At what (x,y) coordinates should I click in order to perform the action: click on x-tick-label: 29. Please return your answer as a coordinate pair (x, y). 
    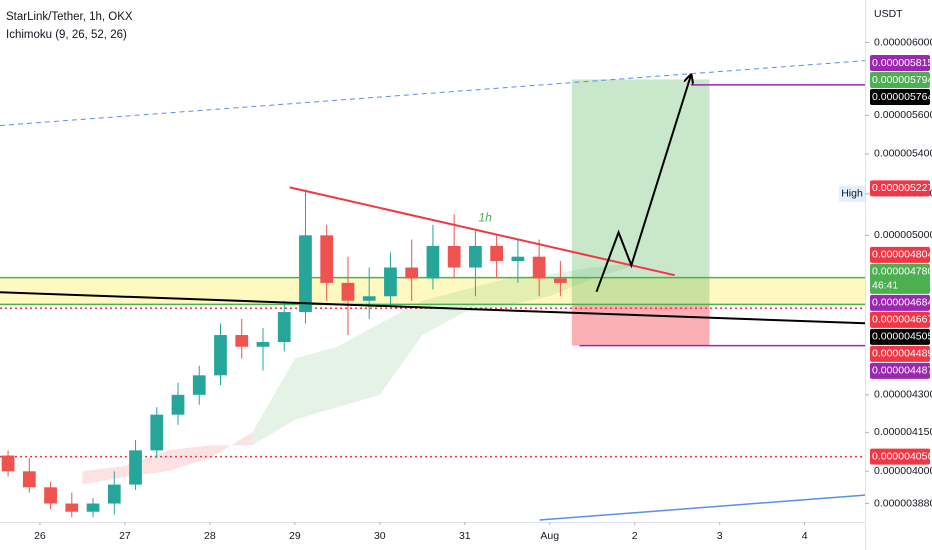
    Looking at the image, I should click on (295, 536).